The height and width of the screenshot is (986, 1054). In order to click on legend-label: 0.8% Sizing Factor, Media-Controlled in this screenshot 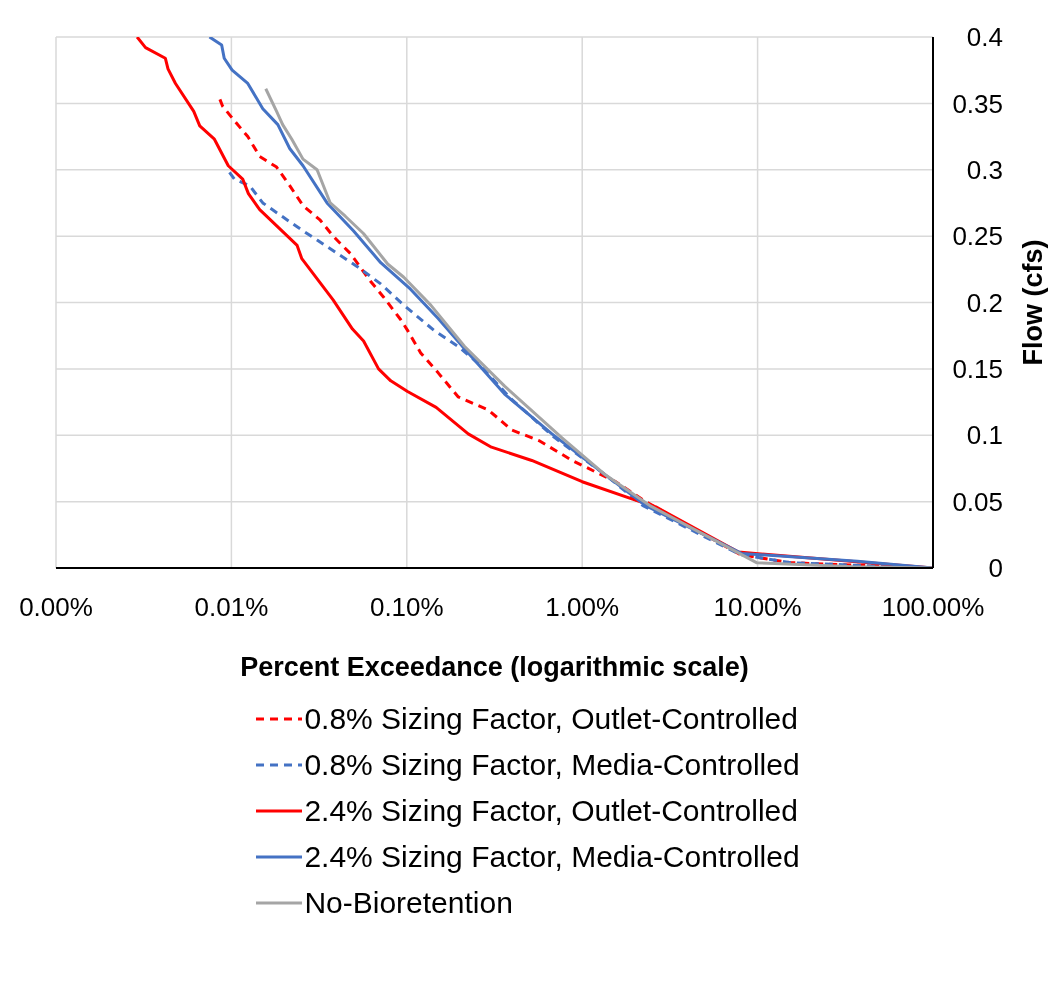, I will do `click(552, 765)`.